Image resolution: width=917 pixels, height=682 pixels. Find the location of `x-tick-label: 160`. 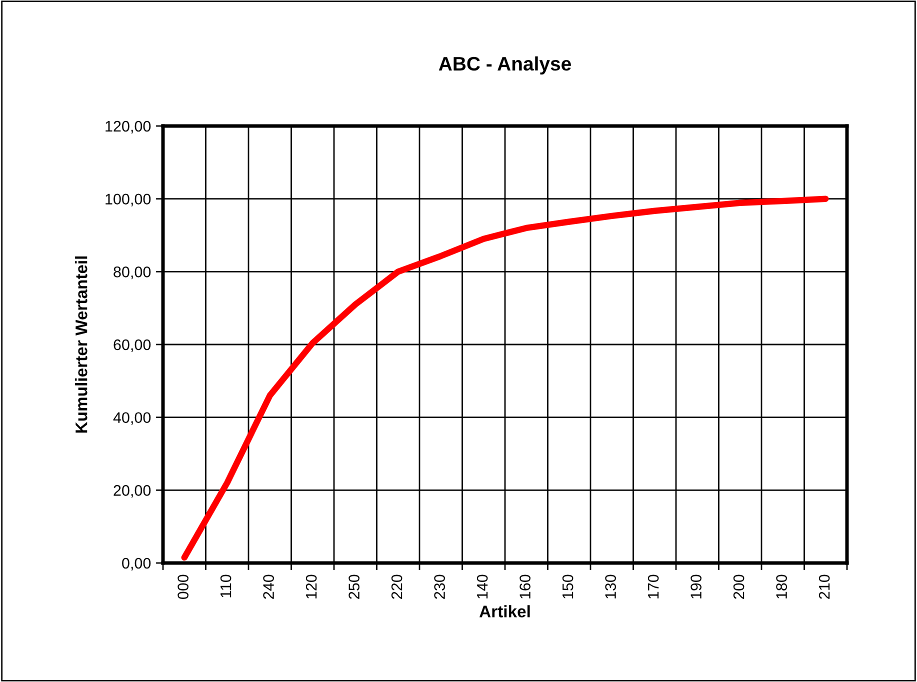

x-tick-label: 160 is located at coordinates (525, 586).